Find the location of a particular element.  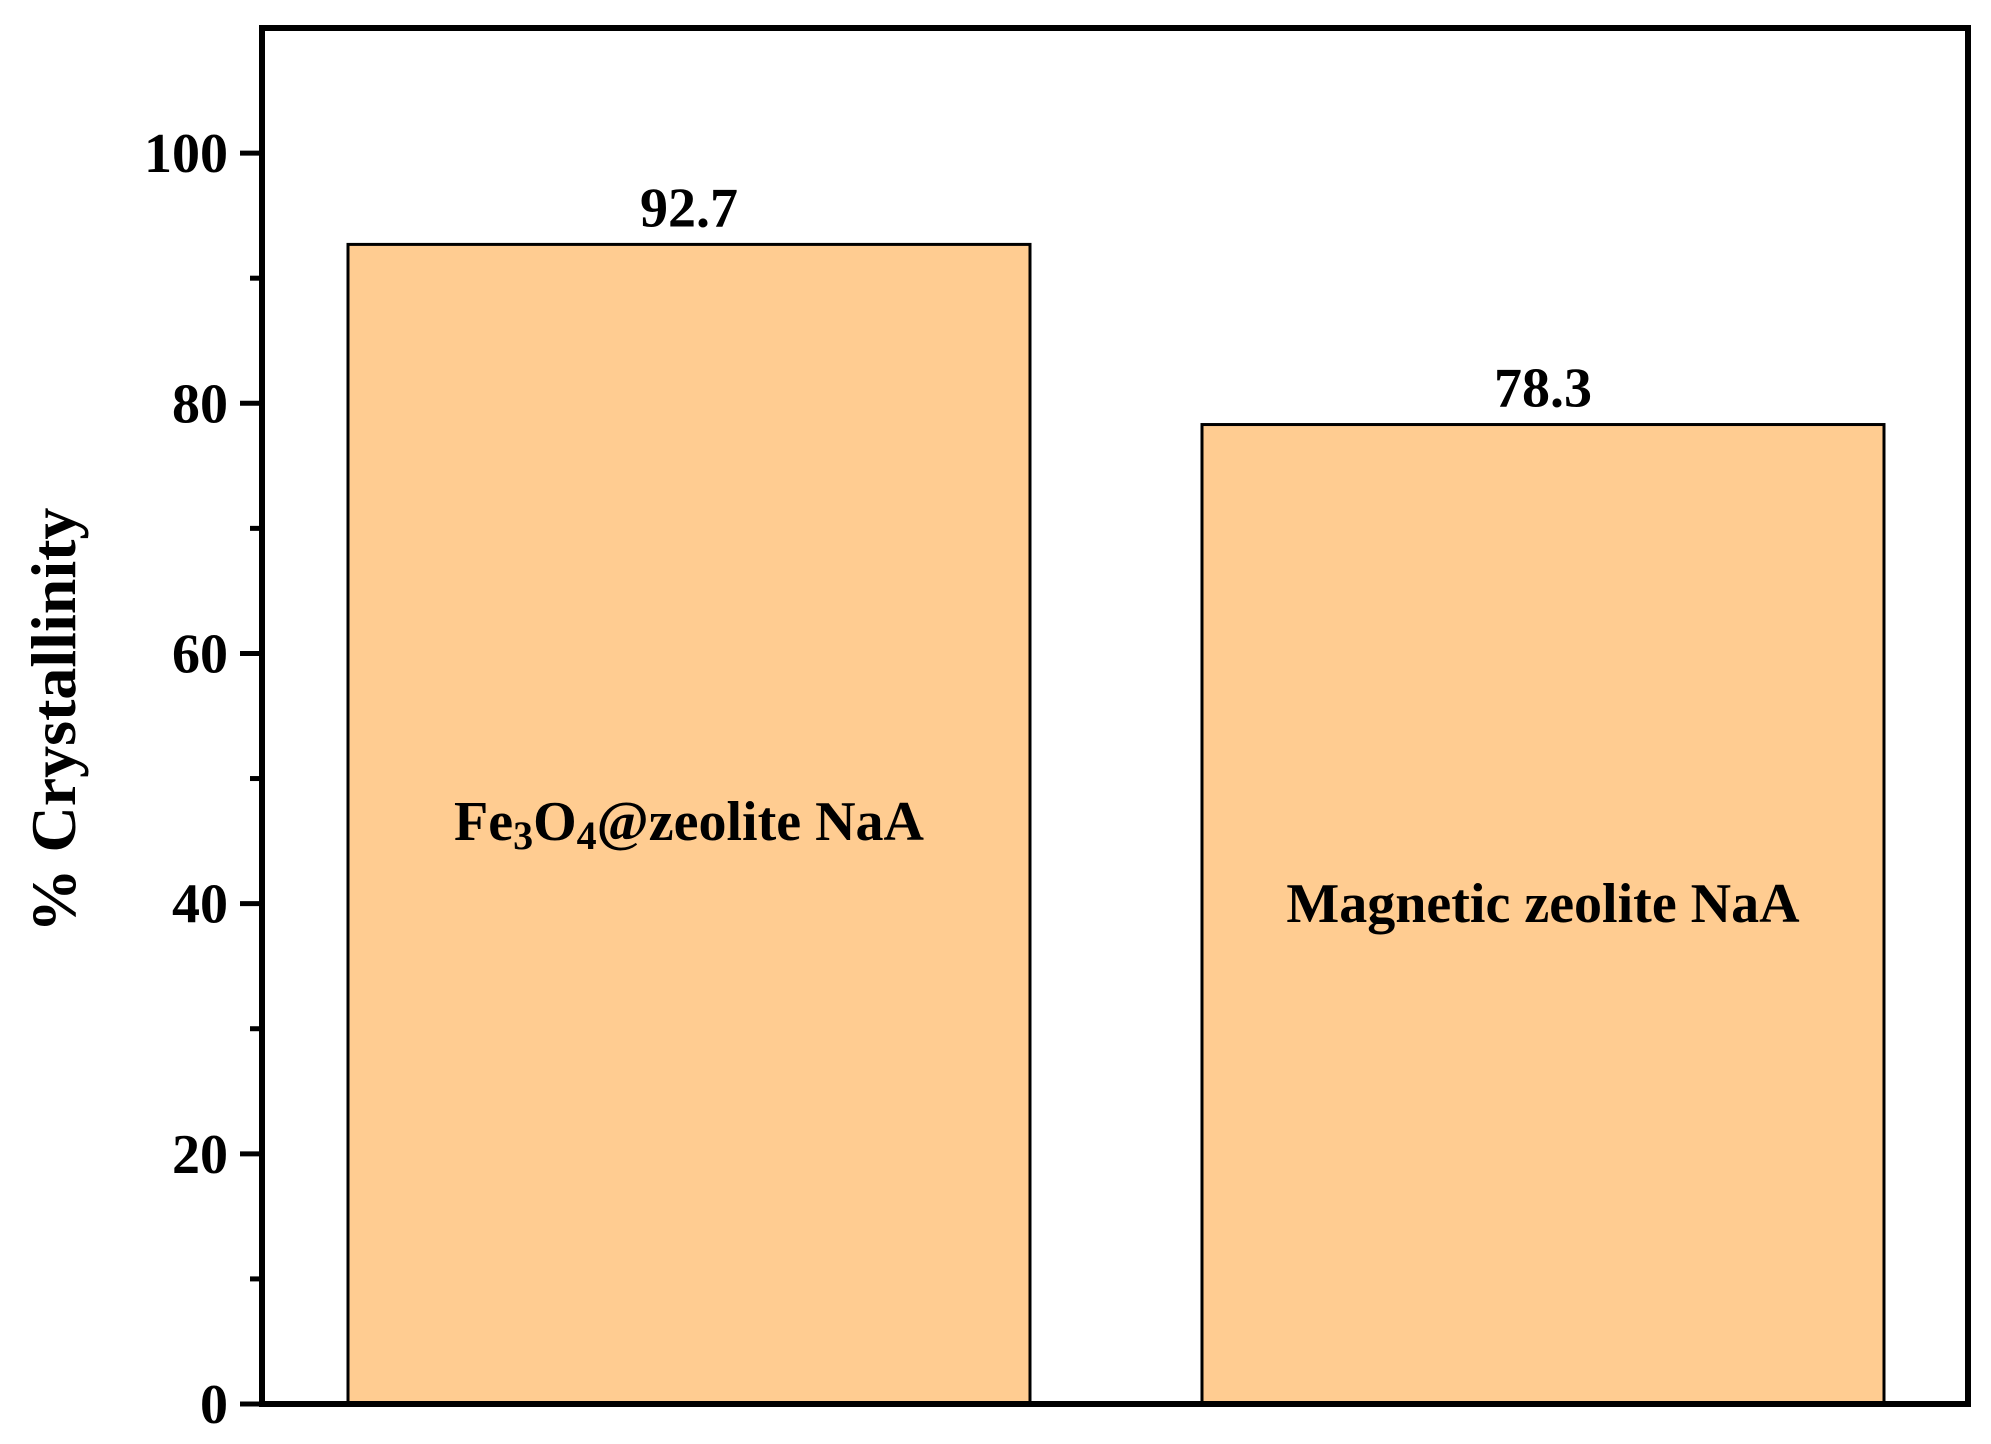

value-label-2: 78.3 is located at coordinates (1543, 389).